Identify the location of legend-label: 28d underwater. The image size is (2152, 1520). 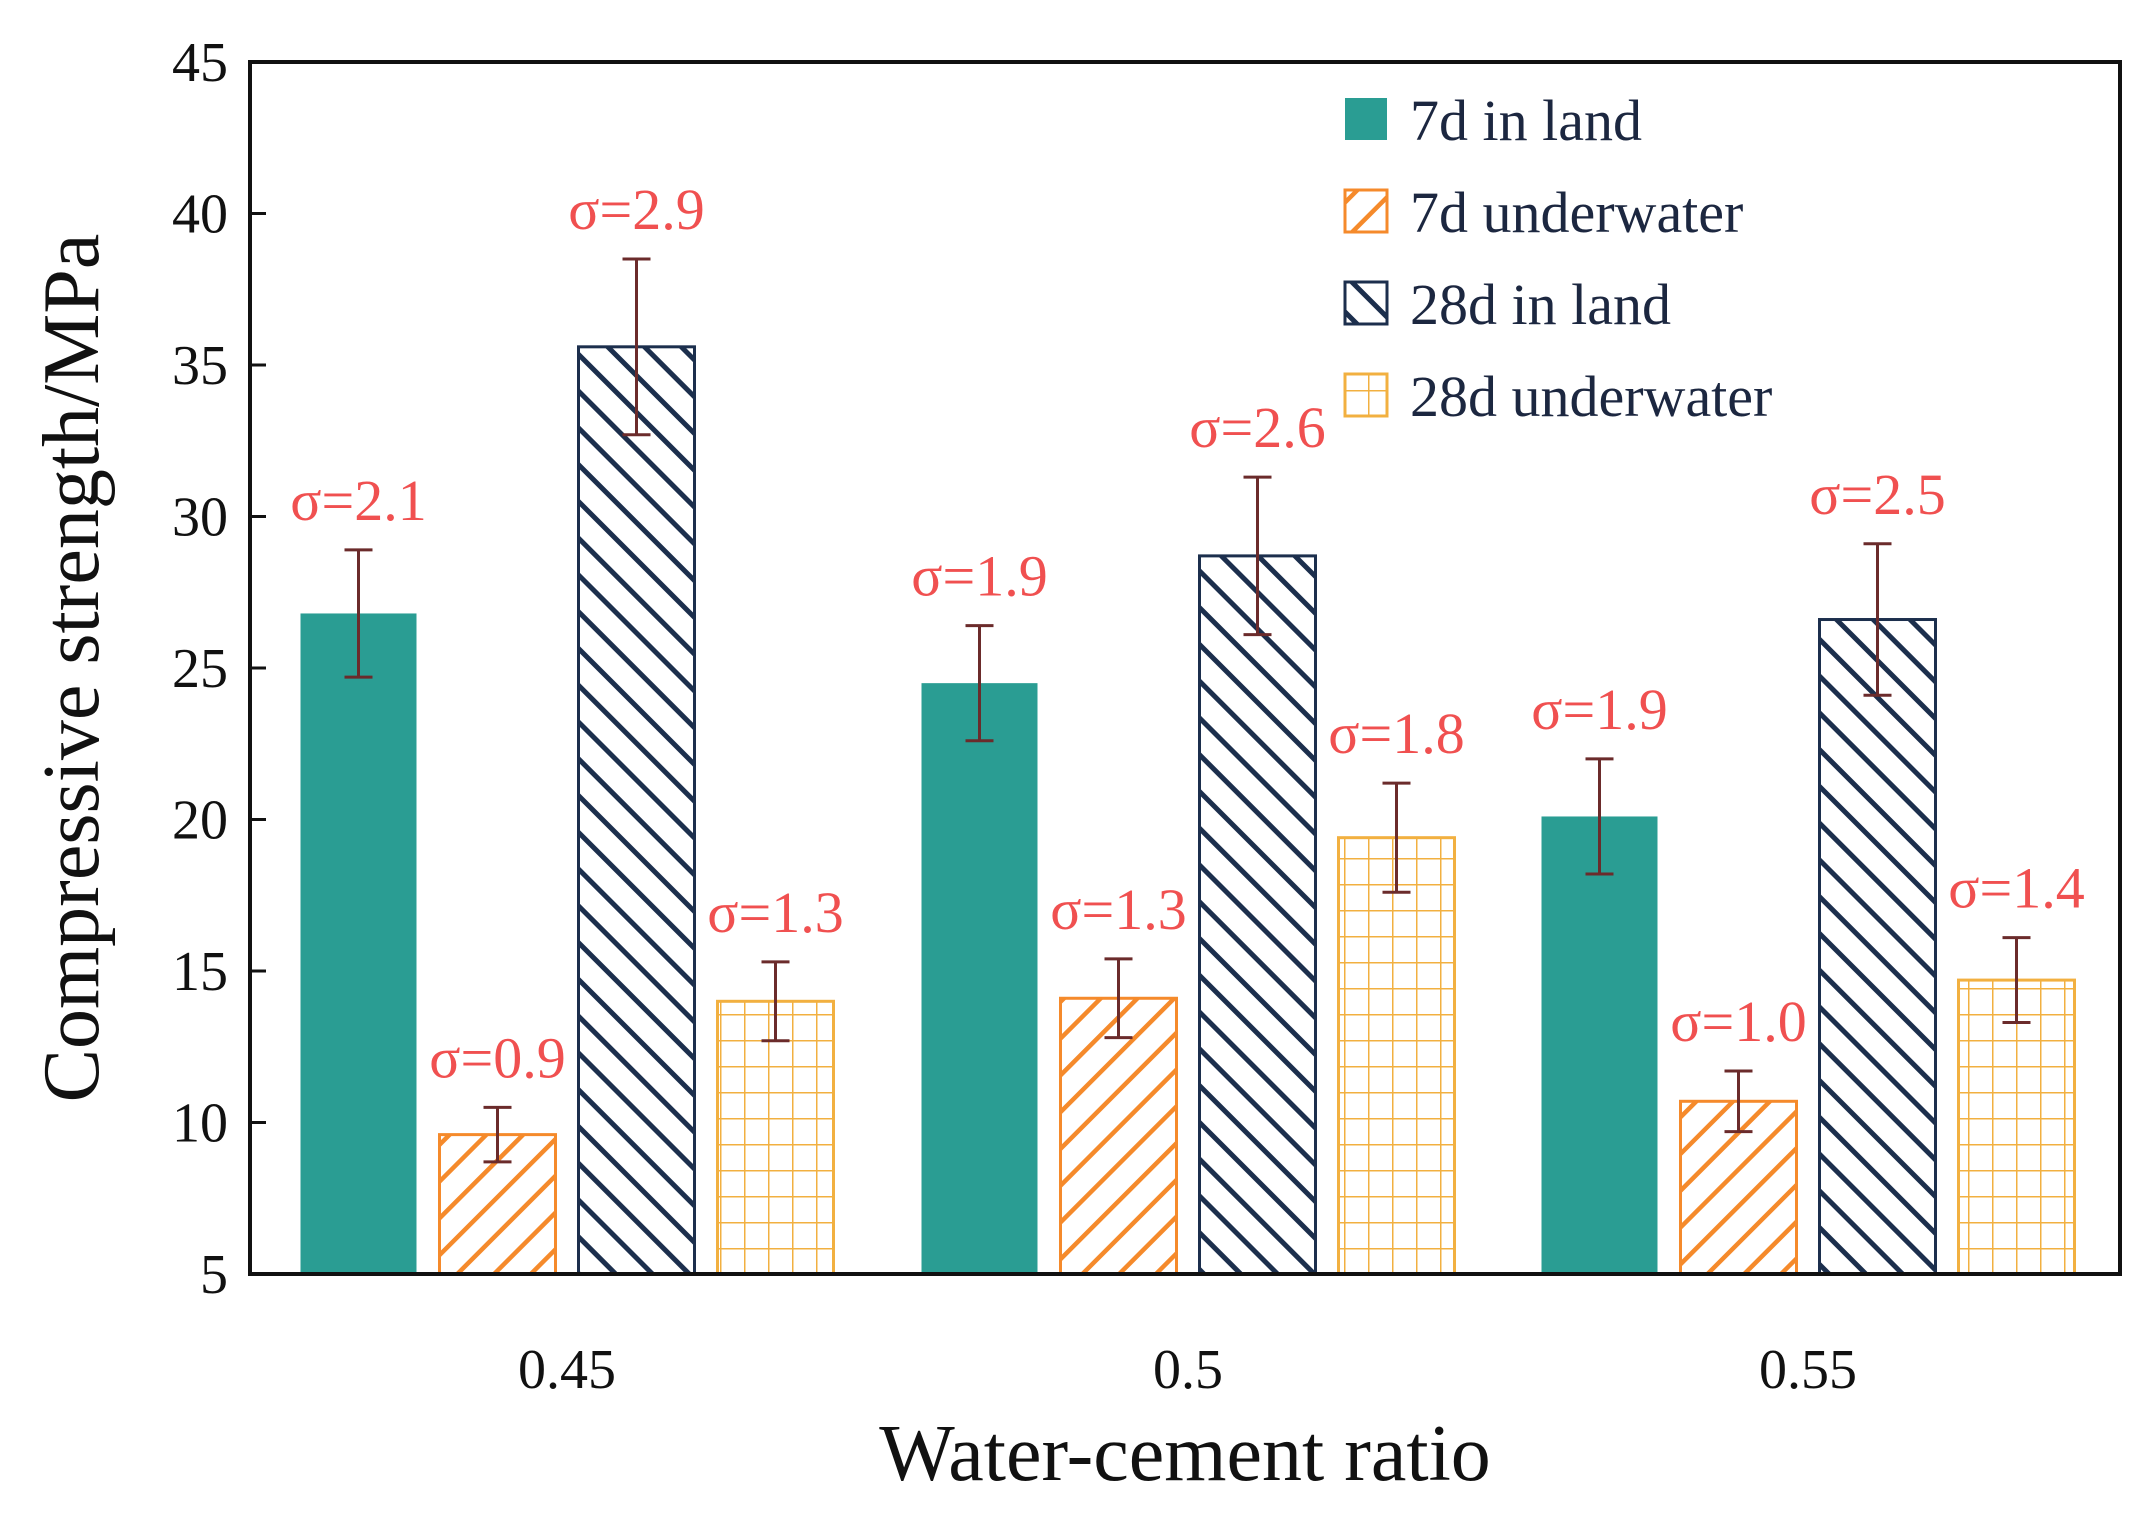
(1591, 396).